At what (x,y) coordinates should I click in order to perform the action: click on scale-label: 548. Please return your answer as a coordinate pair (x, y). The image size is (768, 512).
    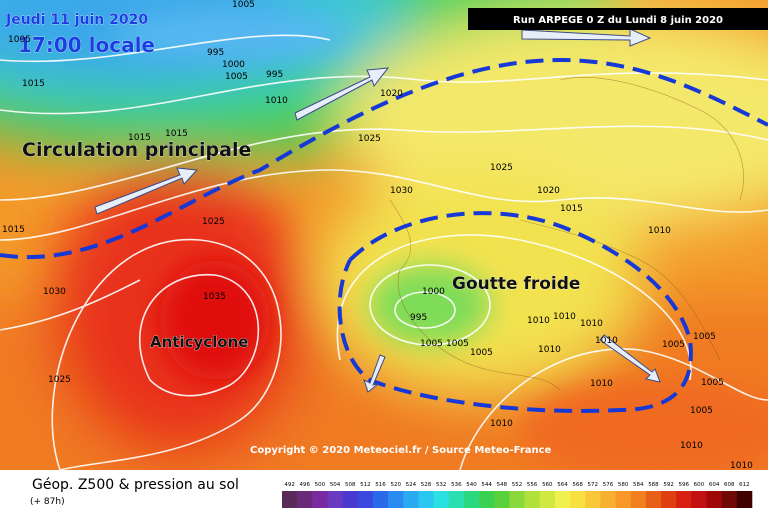
    Looking at the image, I should click on (502, 485).